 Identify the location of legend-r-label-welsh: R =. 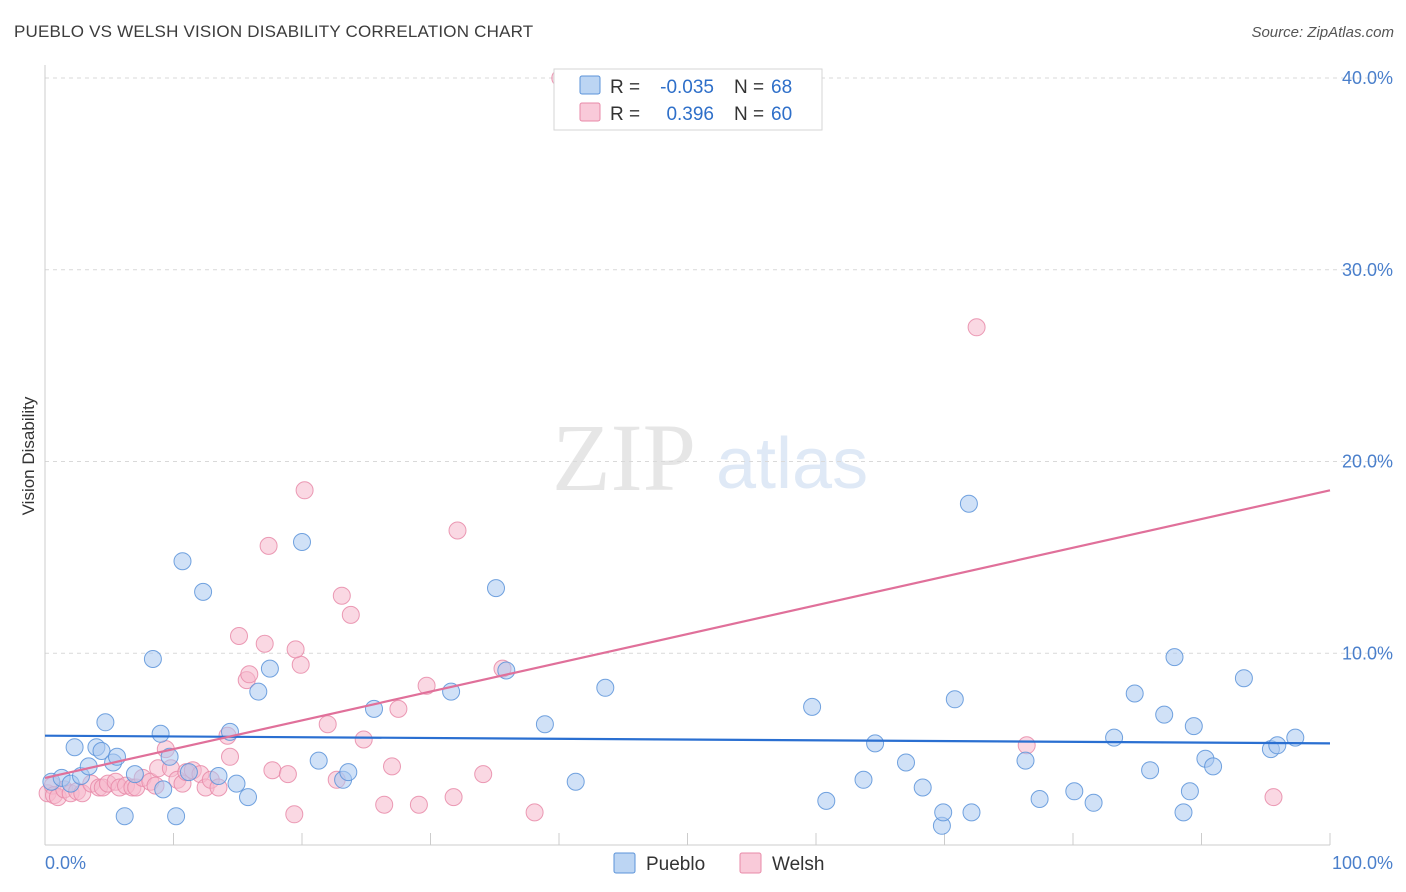
(625, 114).